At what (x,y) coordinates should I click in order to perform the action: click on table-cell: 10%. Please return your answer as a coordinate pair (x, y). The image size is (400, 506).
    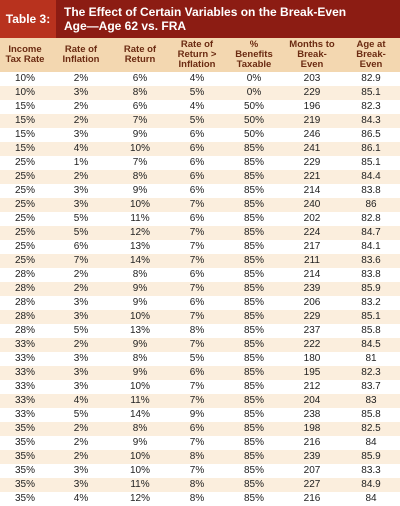
    Looking at the image, I should click on (24, 92).